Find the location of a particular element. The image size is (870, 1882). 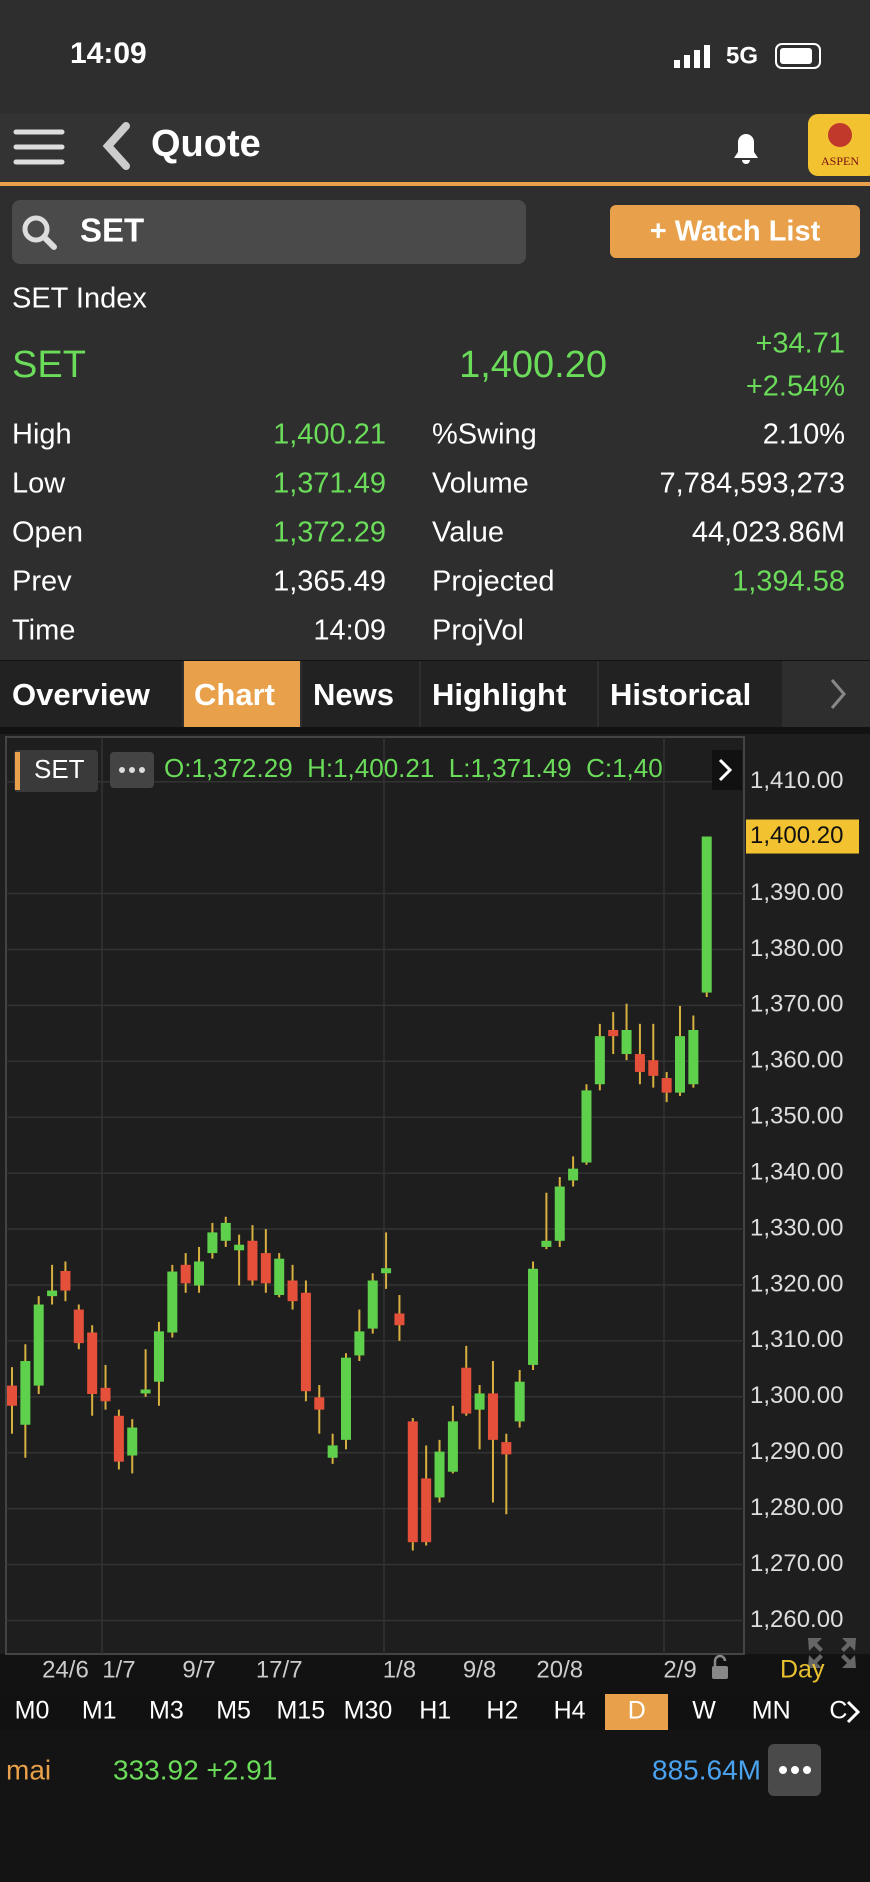

timeframe: MN is located at coordinates (771, 1711).